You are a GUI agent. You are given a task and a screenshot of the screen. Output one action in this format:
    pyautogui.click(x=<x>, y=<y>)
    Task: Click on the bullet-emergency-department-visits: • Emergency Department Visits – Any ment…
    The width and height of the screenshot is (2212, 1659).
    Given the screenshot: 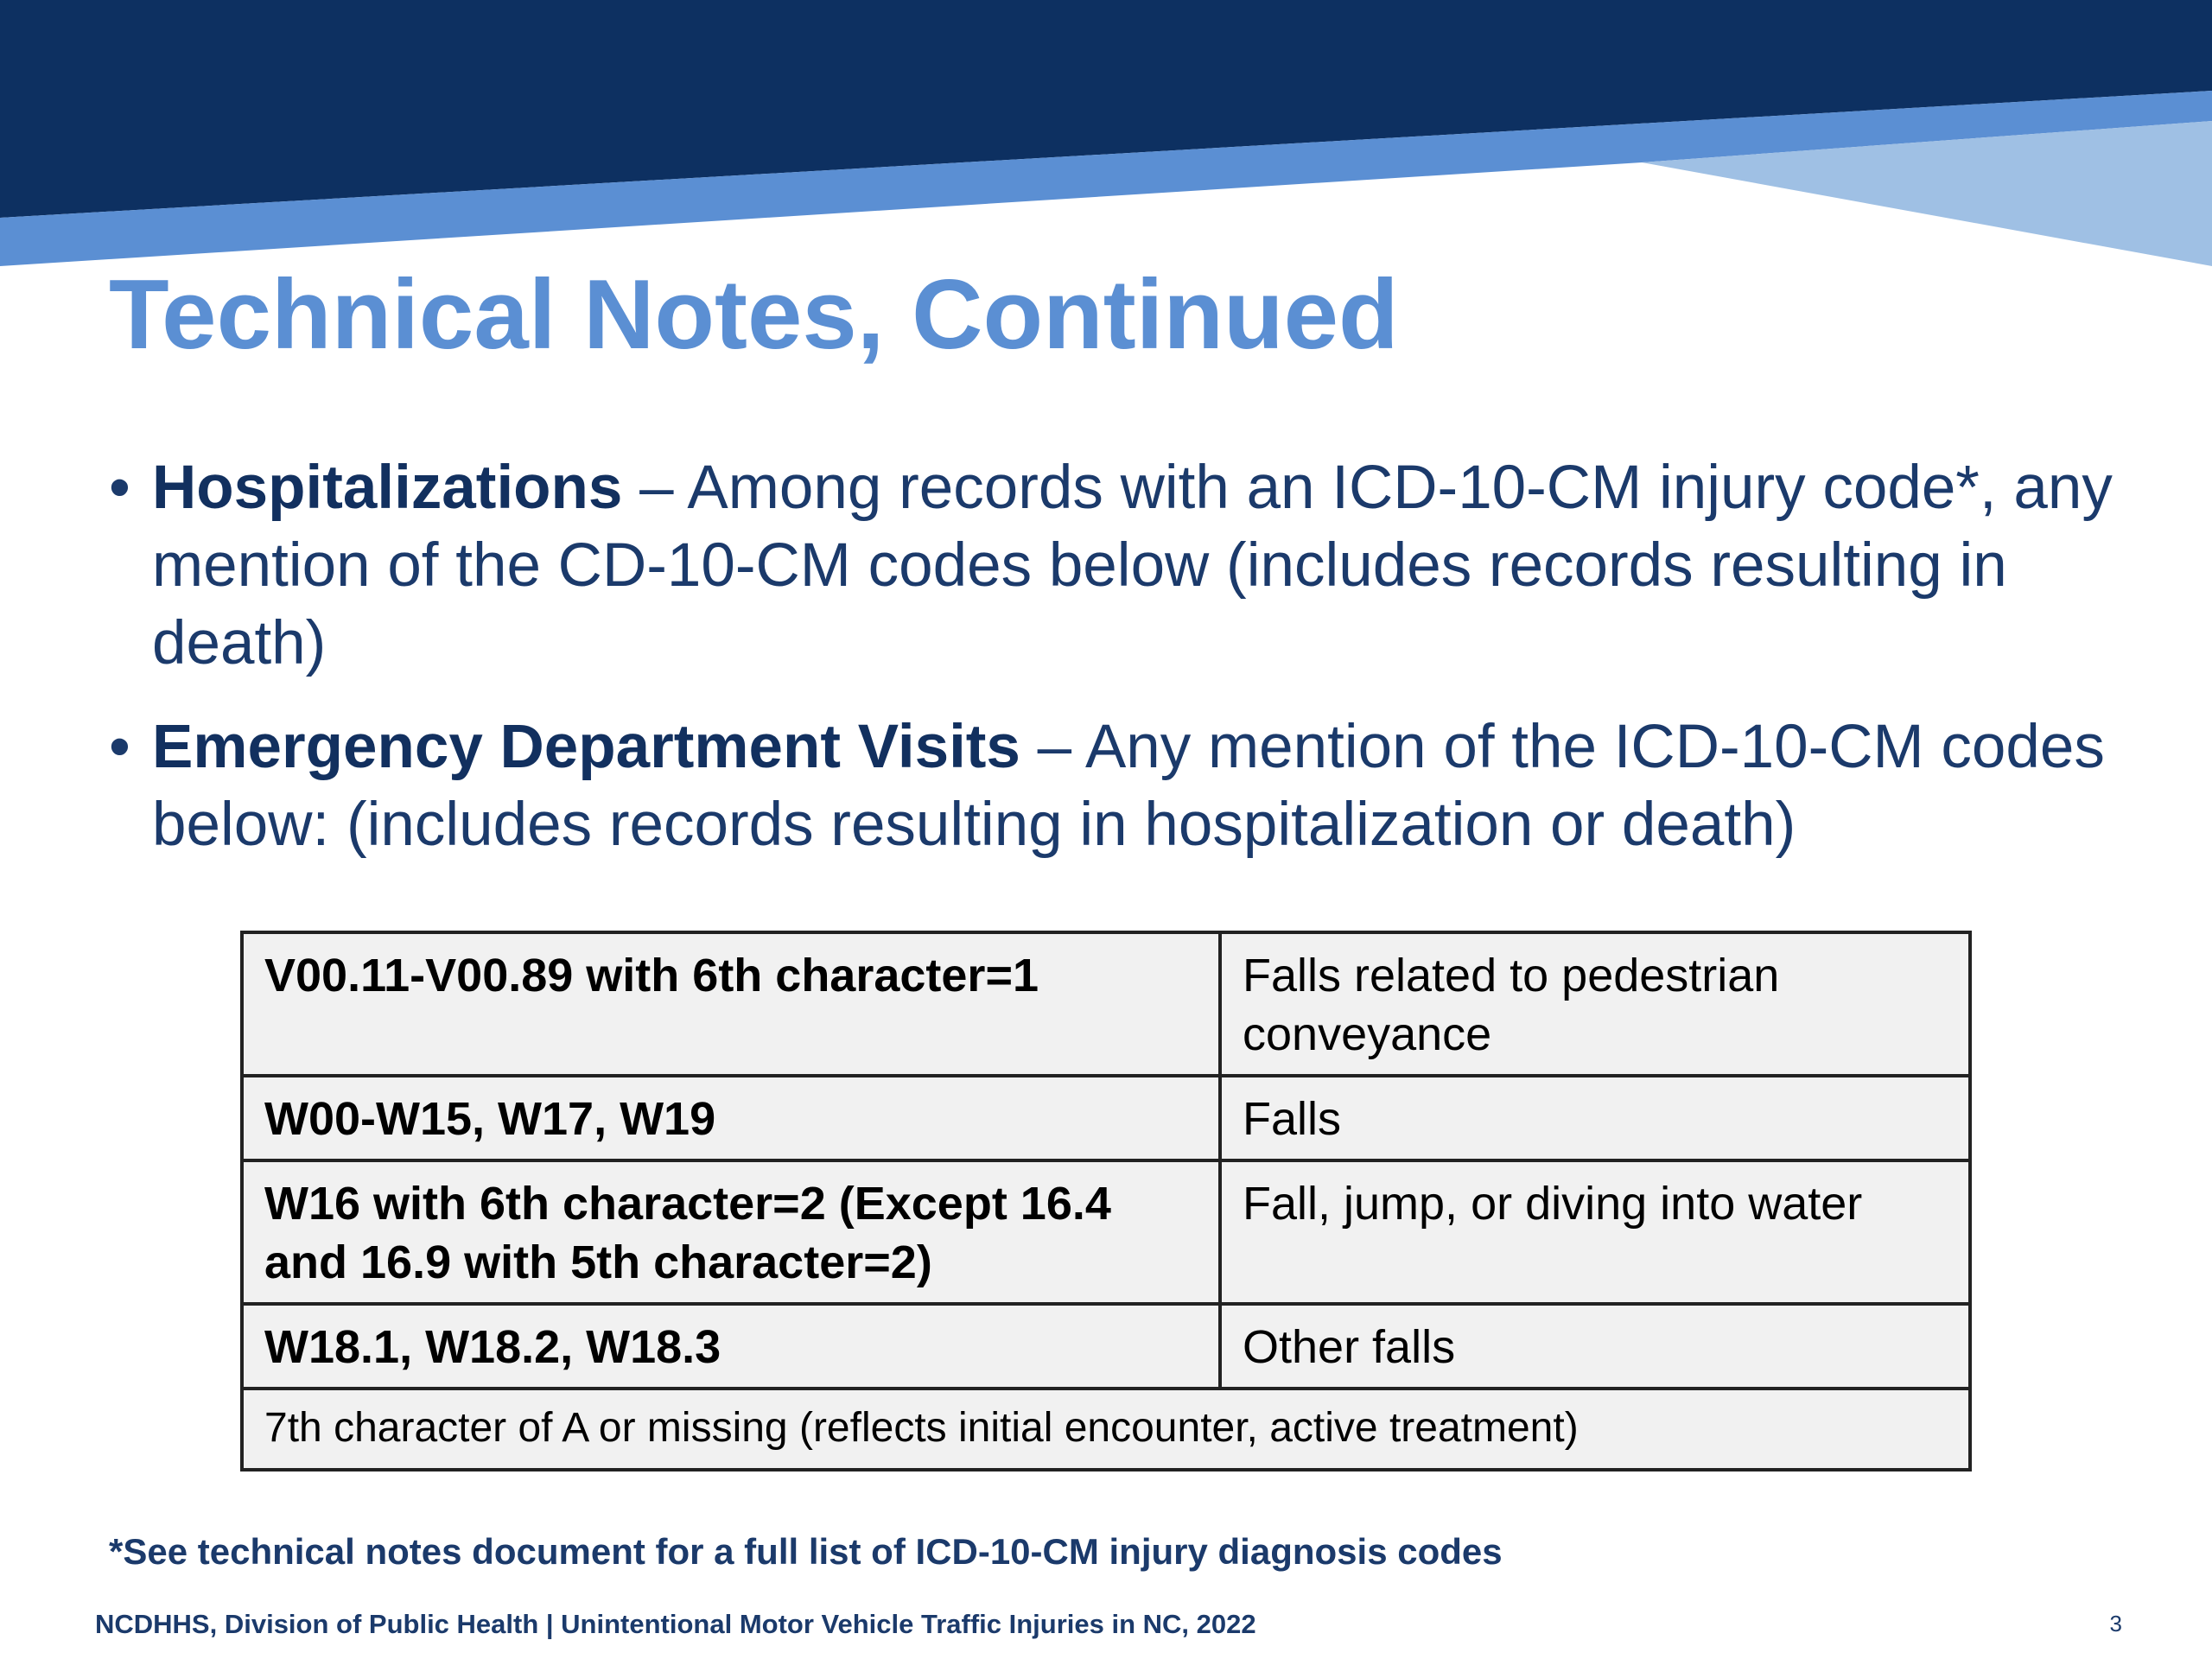 What is the action you would take?
    pyautogui.click(x=1120, y=786)
    